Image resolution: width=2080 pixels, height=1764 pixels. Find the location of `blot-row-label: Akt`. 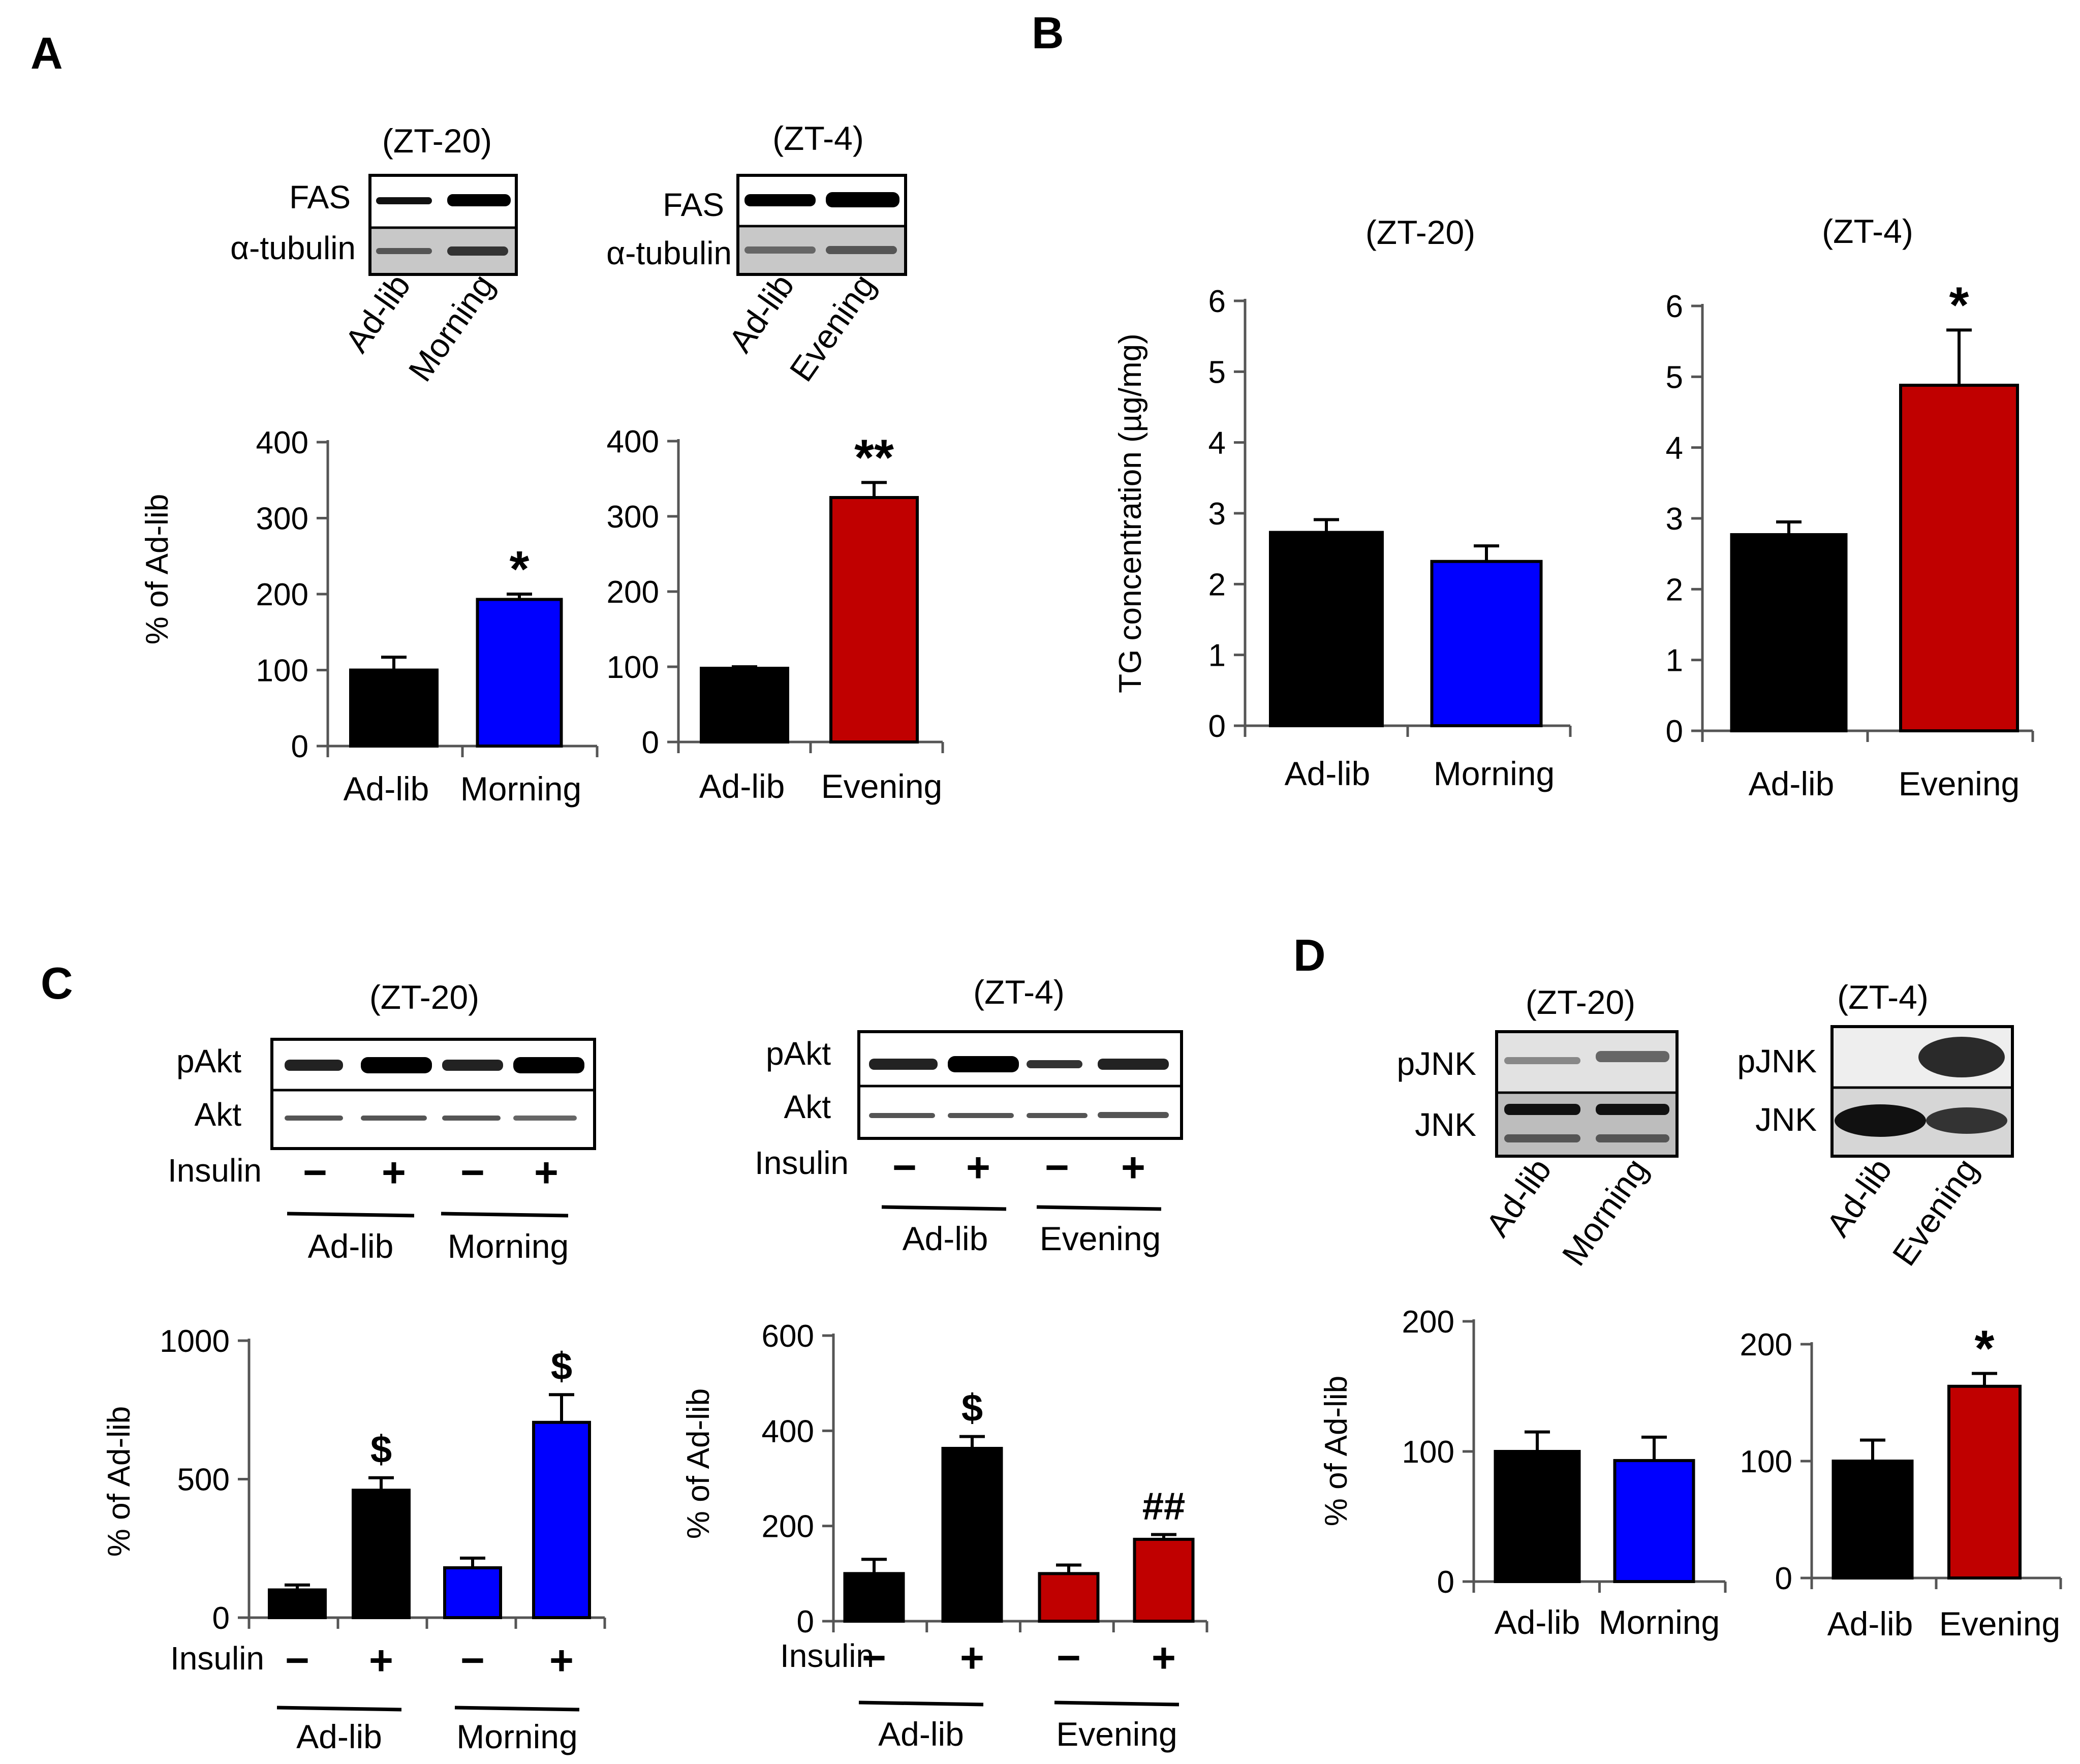

blot-row-label: Akt is located at coordinates (807, 1107).